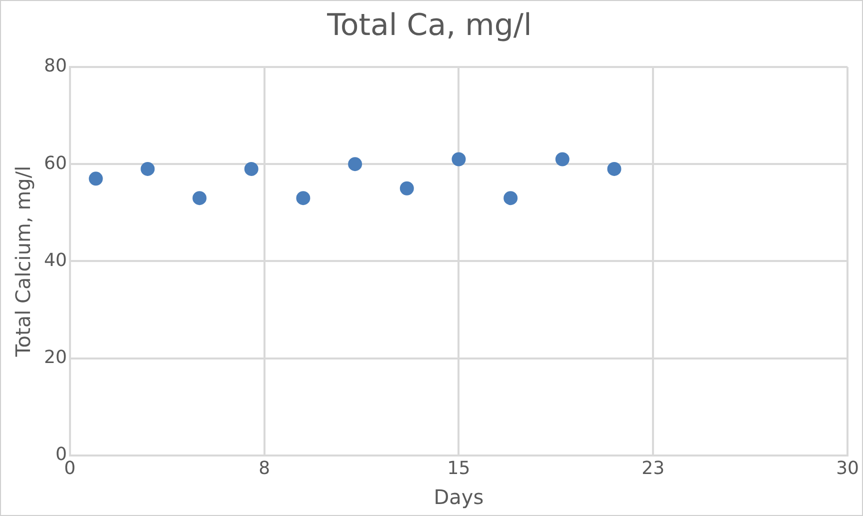 The width and height of the screenshot is (863, 516). What do you see at coordinates (55, 260) in the screenshot?
I see `y-tick-label: 40` at bounding box center [55, 260].